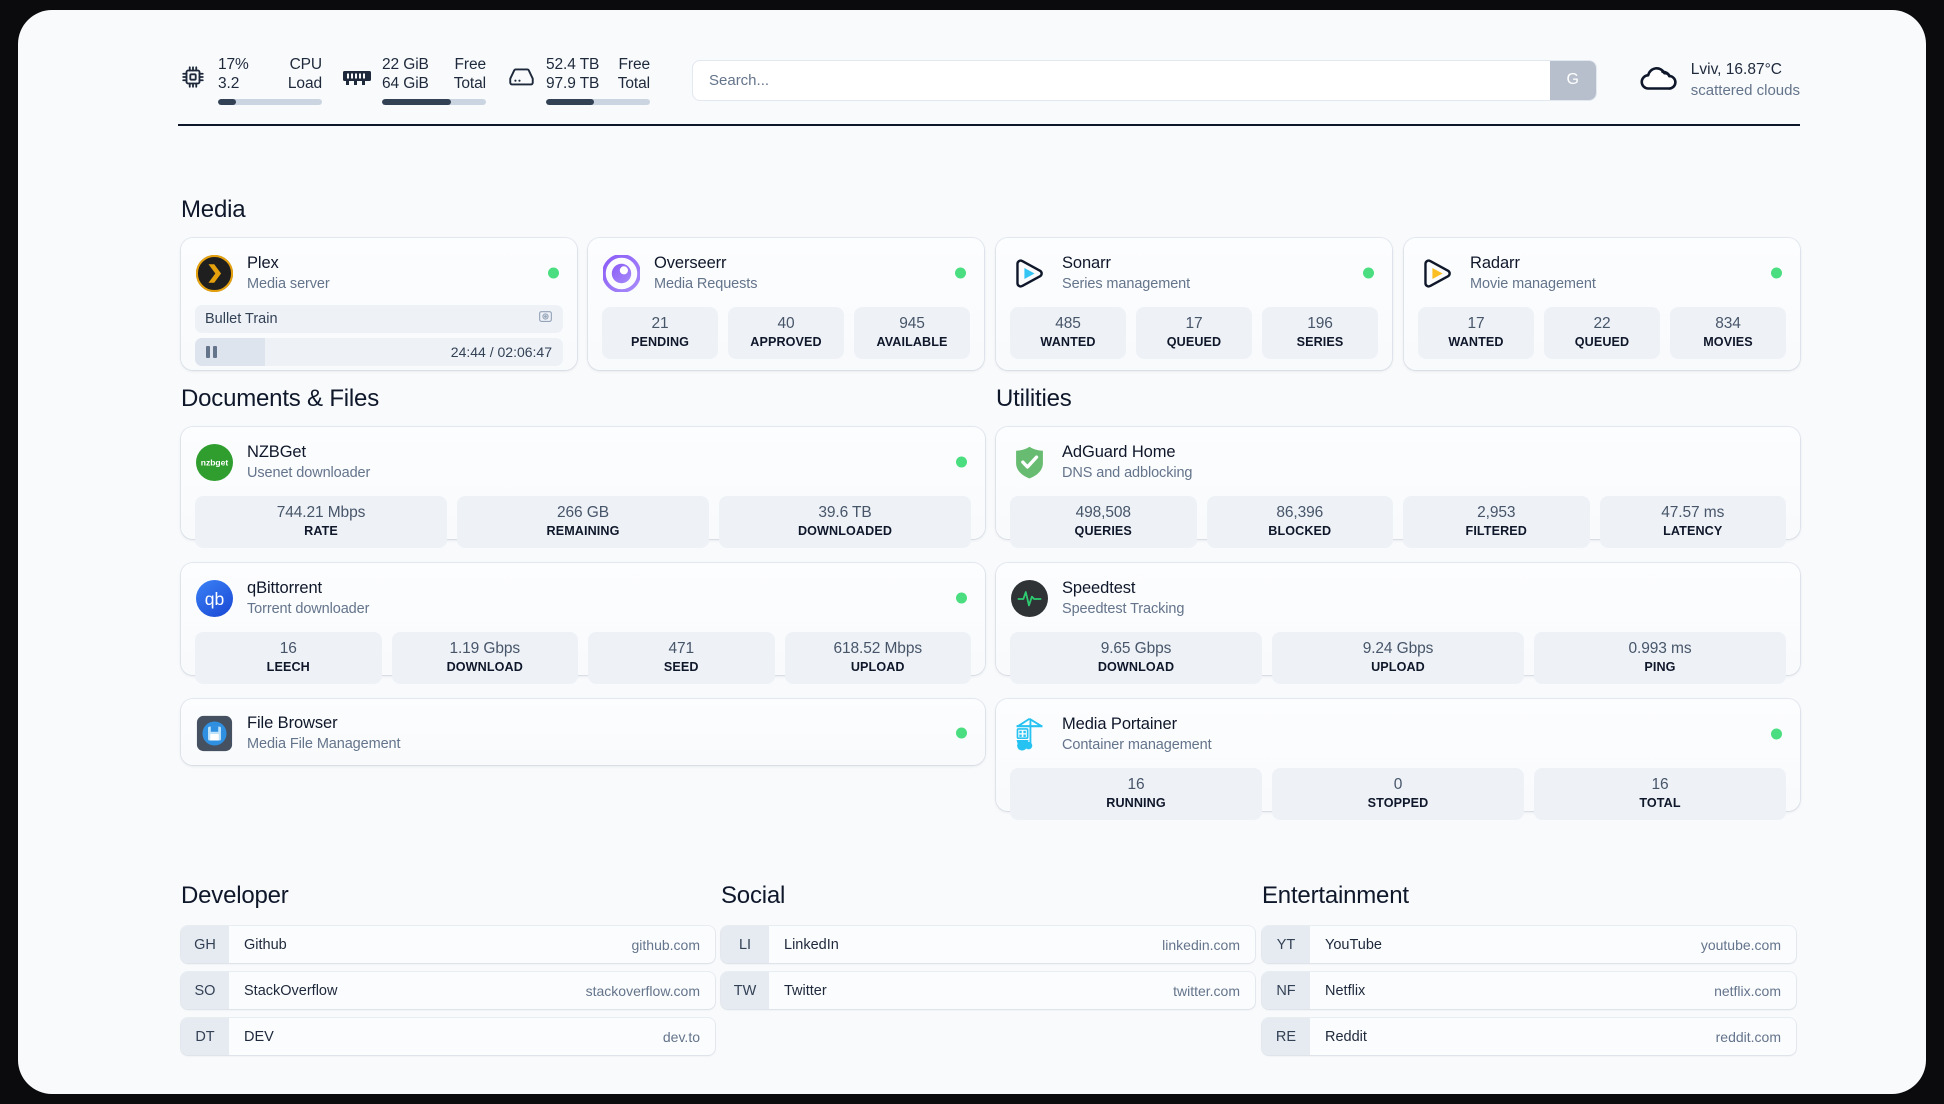 This screenshot has width=1944, height=1104. Describe the element at coordinates (288, 648) in the screenshot. I see `stat-value: 16` at that location.